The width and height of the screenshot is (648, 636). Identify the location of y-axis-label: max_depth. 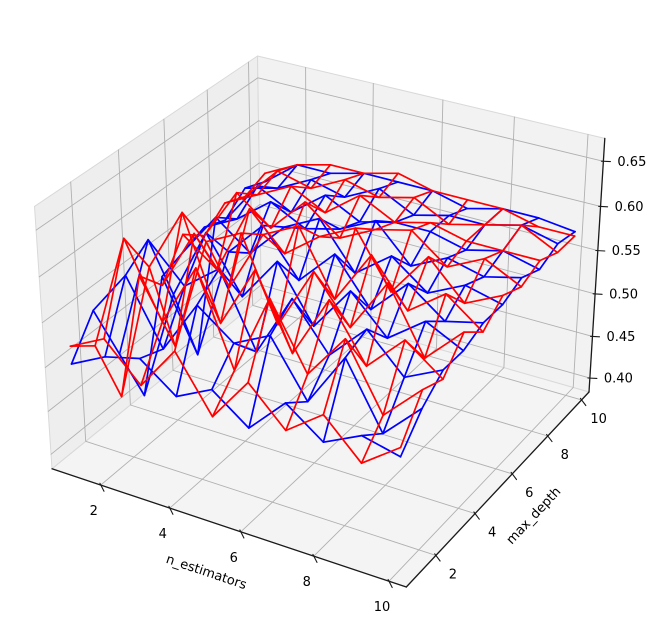
(534, 515).